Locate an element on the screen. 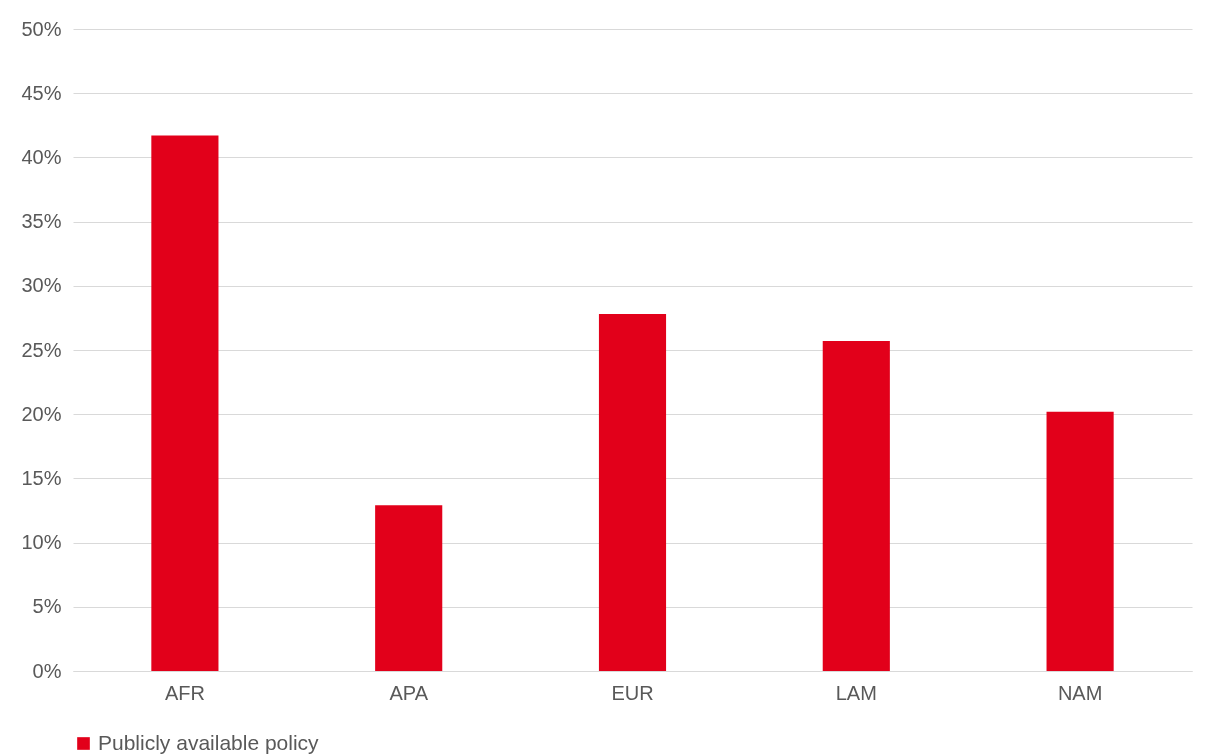  x-tick-label: APA is located at coordinates (409, 692).